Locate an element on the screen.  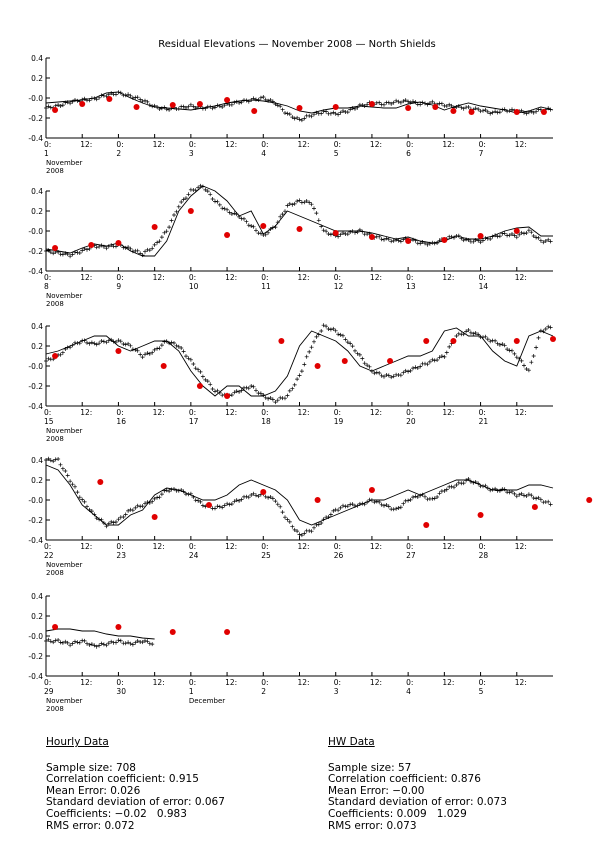
day-label: 29 is located at coordinates (49, 691).